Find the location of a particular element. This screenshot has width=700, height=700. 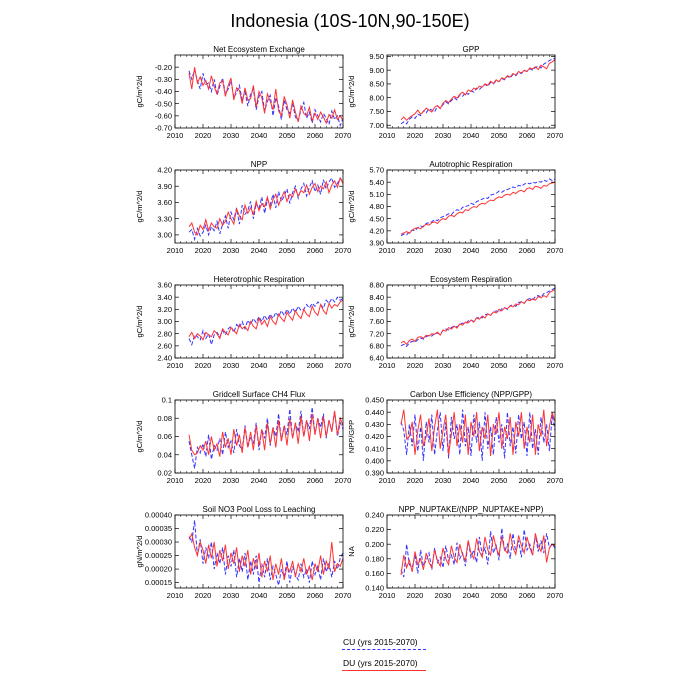

y-tick-label: 0.1 is located at coordinates (167, 400).